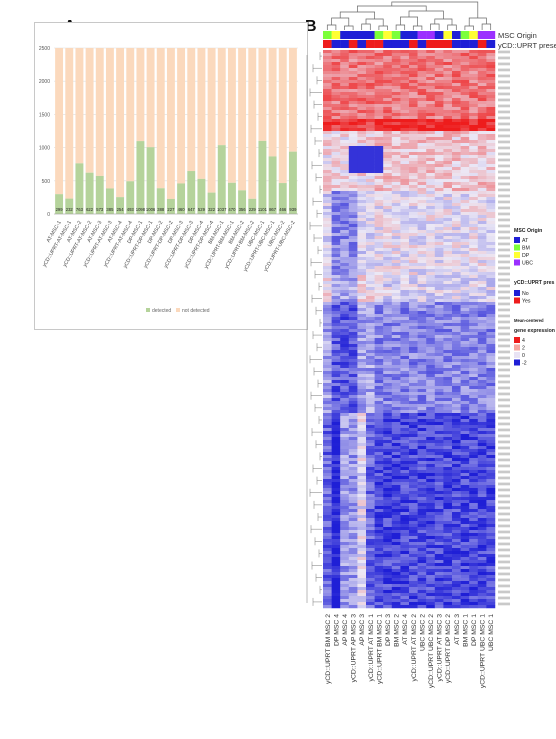 The height and width of the screenshot is (739, 556). What do you see at coordinates (400, 27) in the screenshot?
I see `dendrogram-link` at bounding box center [400, 27].